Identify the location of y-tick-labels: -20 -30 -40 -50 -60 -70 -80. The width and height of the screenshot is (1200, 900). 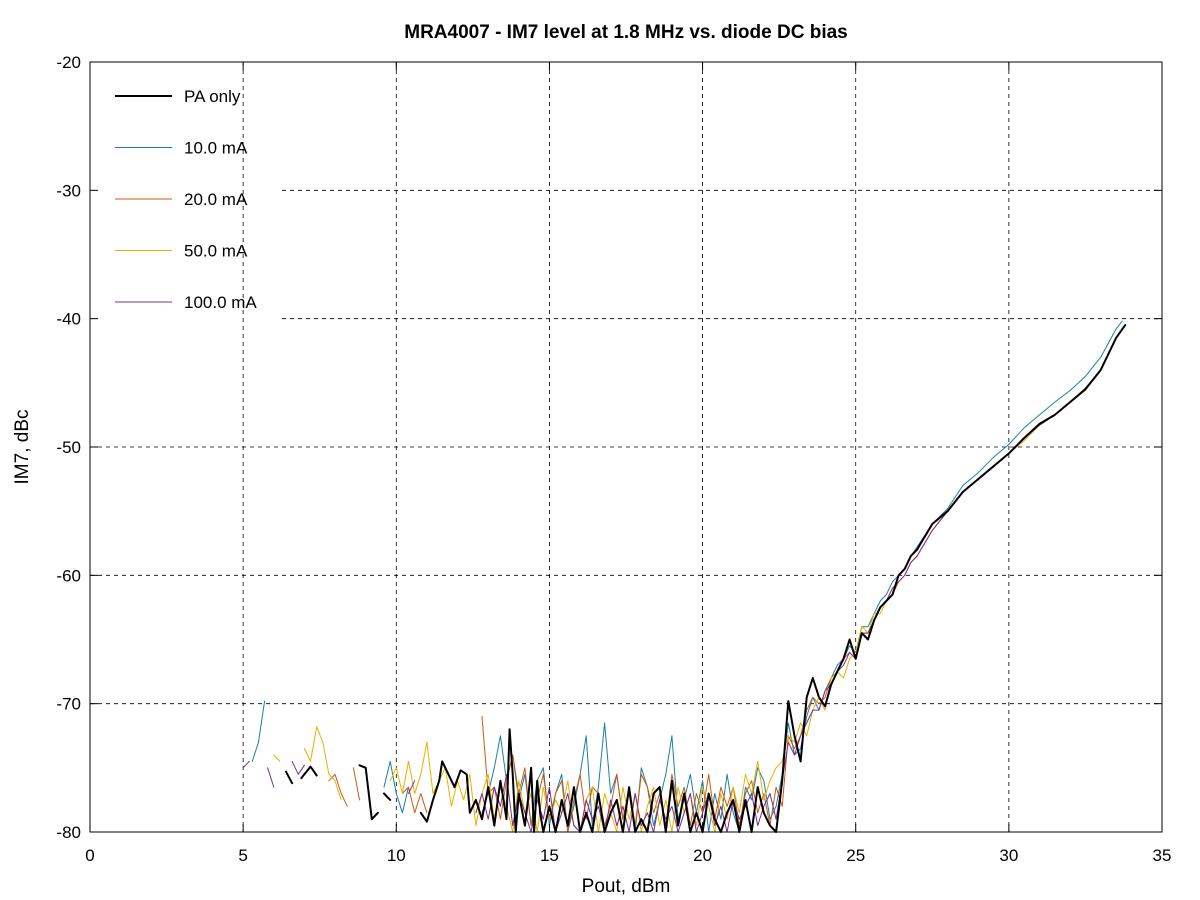
(68, 447).